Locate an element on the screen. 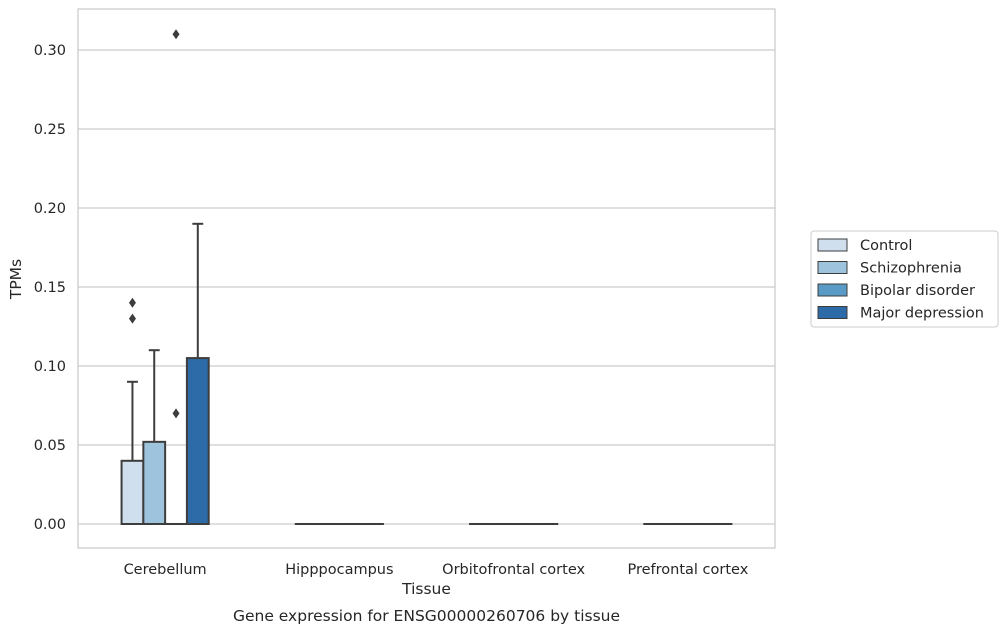  y-axis-ticks: 0.00 0.05 0.10 0.15 0.20 0.25 0.30 is located at coordinates (50, 288).